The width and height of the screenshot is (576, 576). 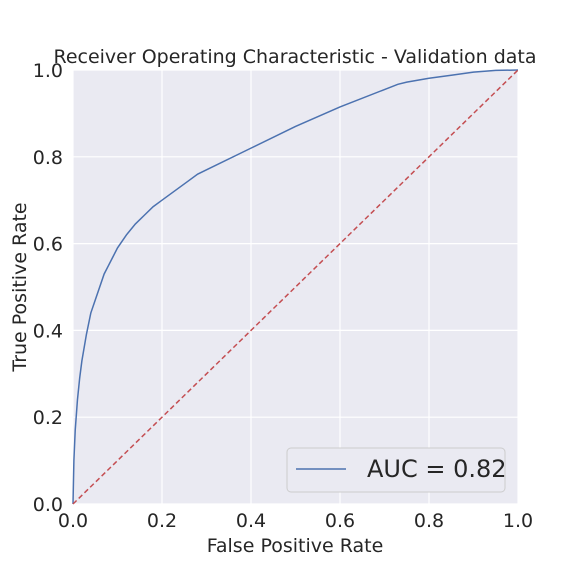 I want to click on x-tick-label: 1.0, so click(x=518, y=521).